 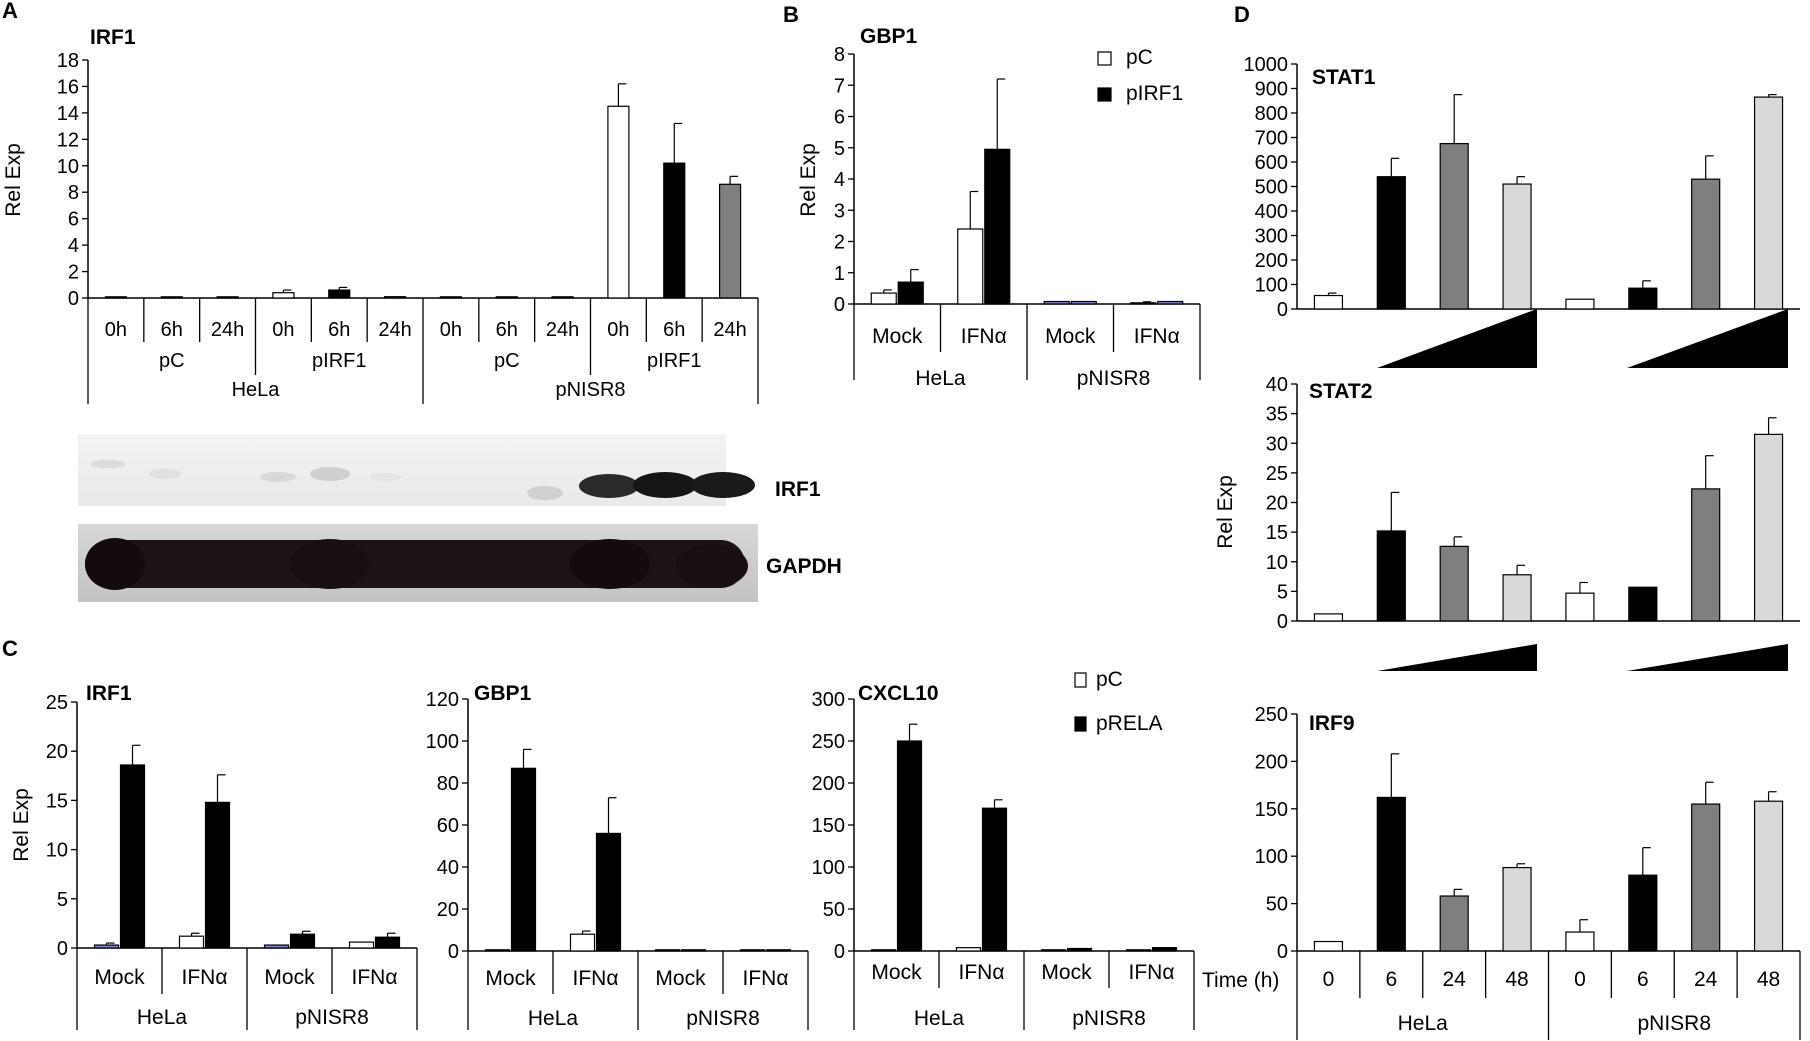 What do you see at coordinates (453, 952) in the screenshot?
I see `c2-ytick-label: 0` at bounding box center [453, 952].